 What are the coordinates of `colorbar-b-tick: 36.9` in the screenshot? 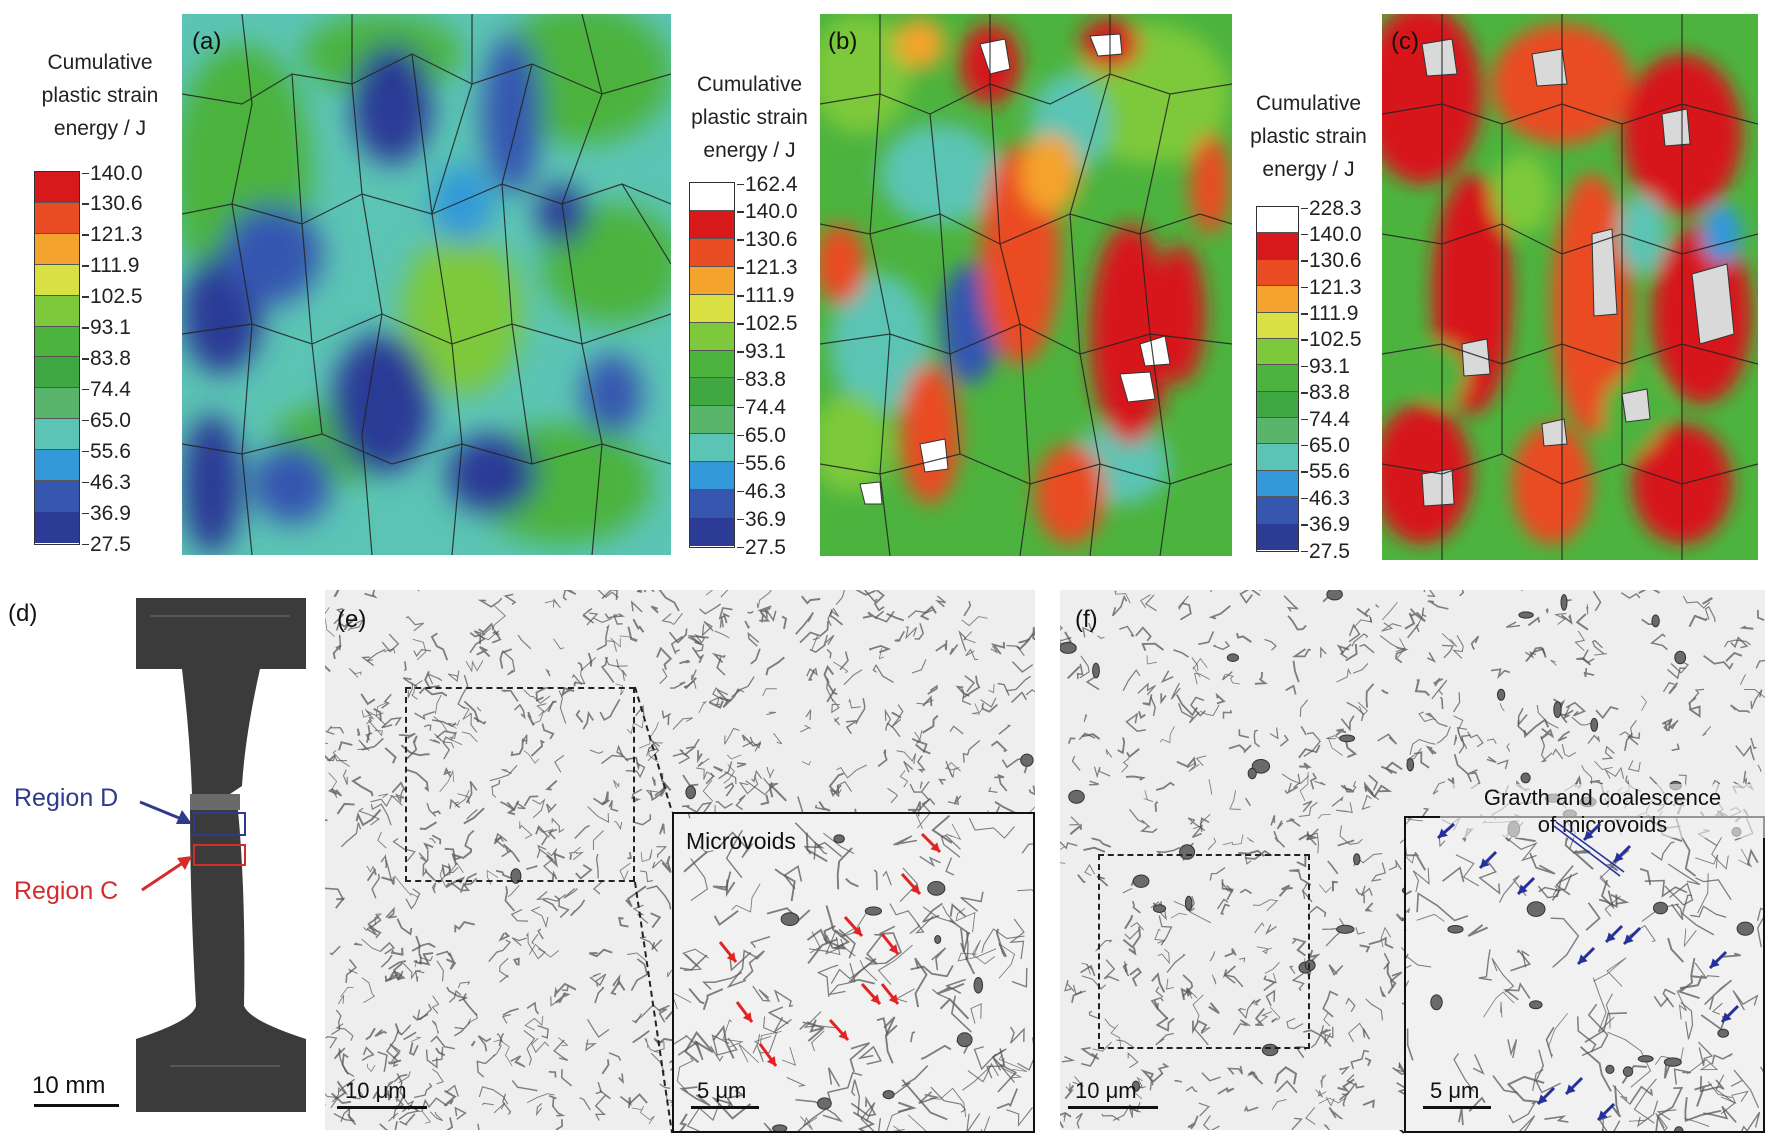 It's located at (761, 519).